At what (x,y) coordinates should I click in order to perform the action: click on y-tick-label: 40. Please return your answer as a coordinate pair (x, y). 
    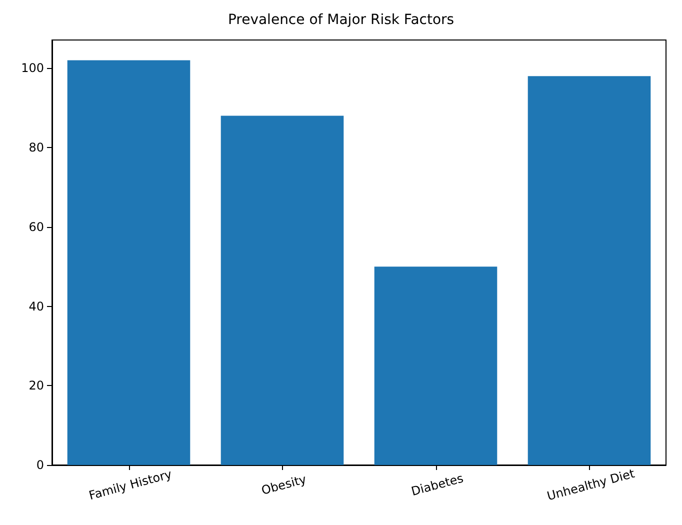
    Looking at the image, I should click on (36, 306).